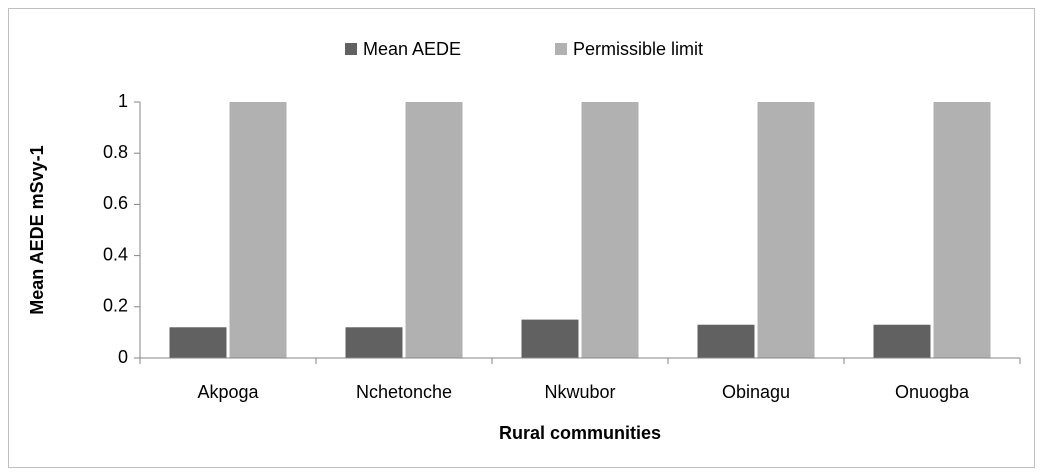 This screenshot has height=475, width=1041. I want to click on x-tick-label: Onuogba, so click(932, 392).